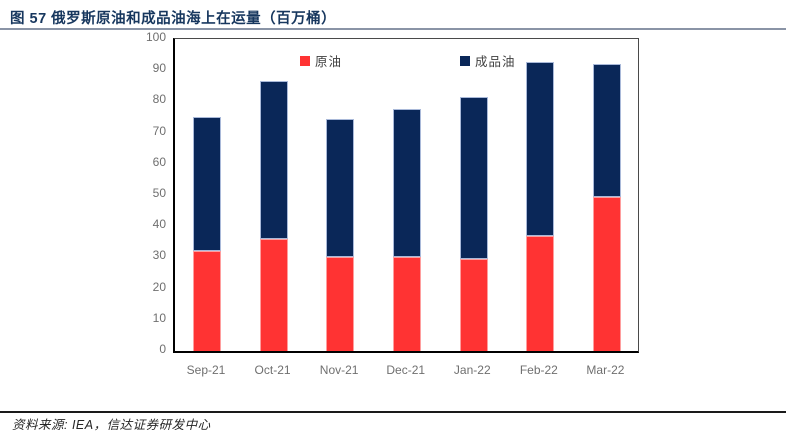 The height and width of the screenshot is (433, 786). I want to click on legend-swatch-crude, so click(305, 60).